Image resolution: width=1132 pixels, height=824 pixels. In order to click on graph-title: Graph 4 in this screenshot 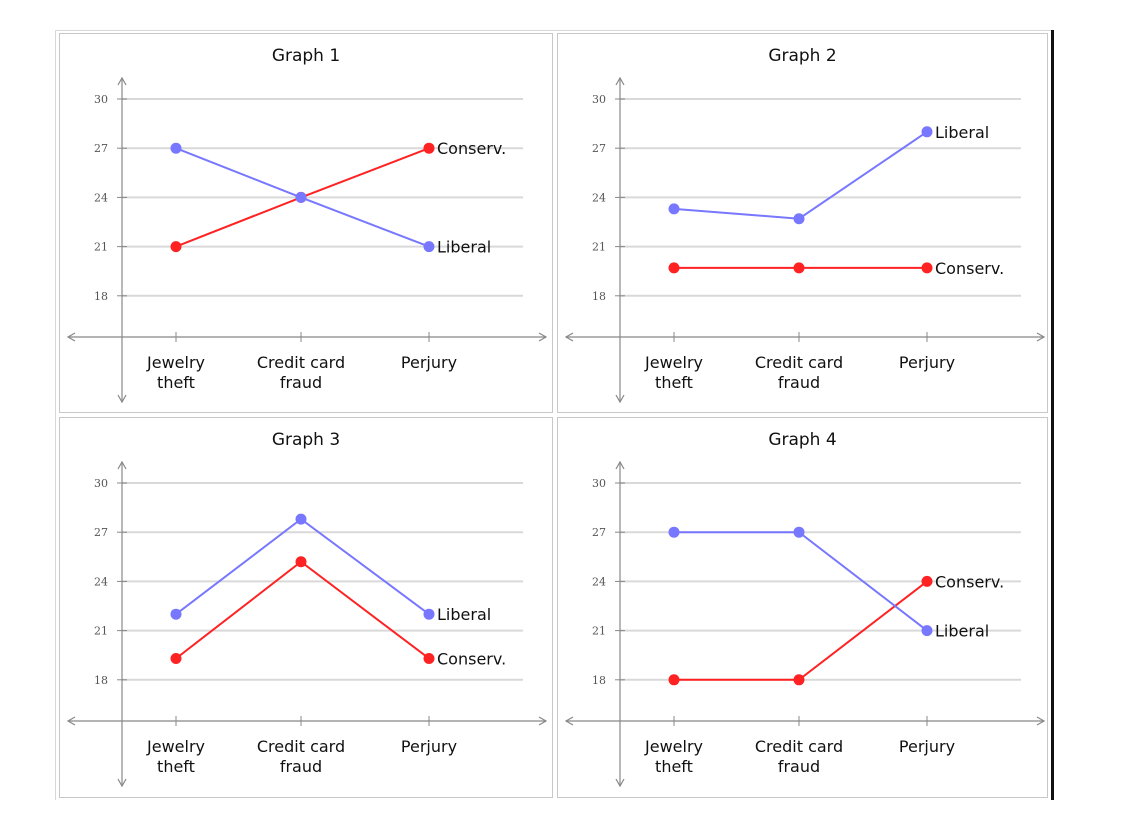, I will do `click(802, 440)`.